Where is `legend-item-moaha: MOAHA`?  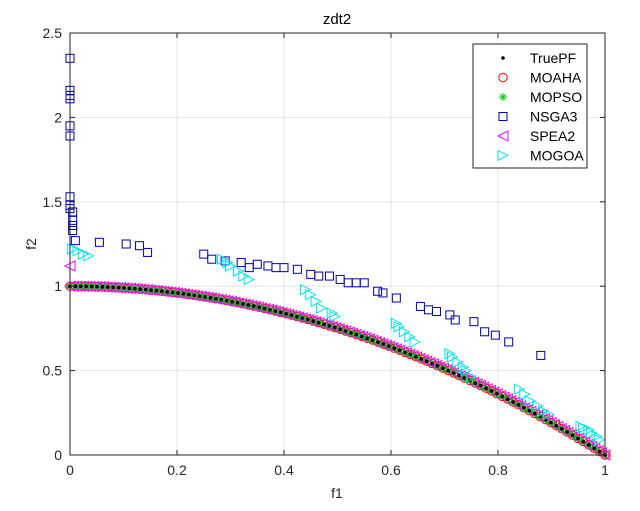 legend-item-moaha: MOAHA is located at coordinates (540, 78).